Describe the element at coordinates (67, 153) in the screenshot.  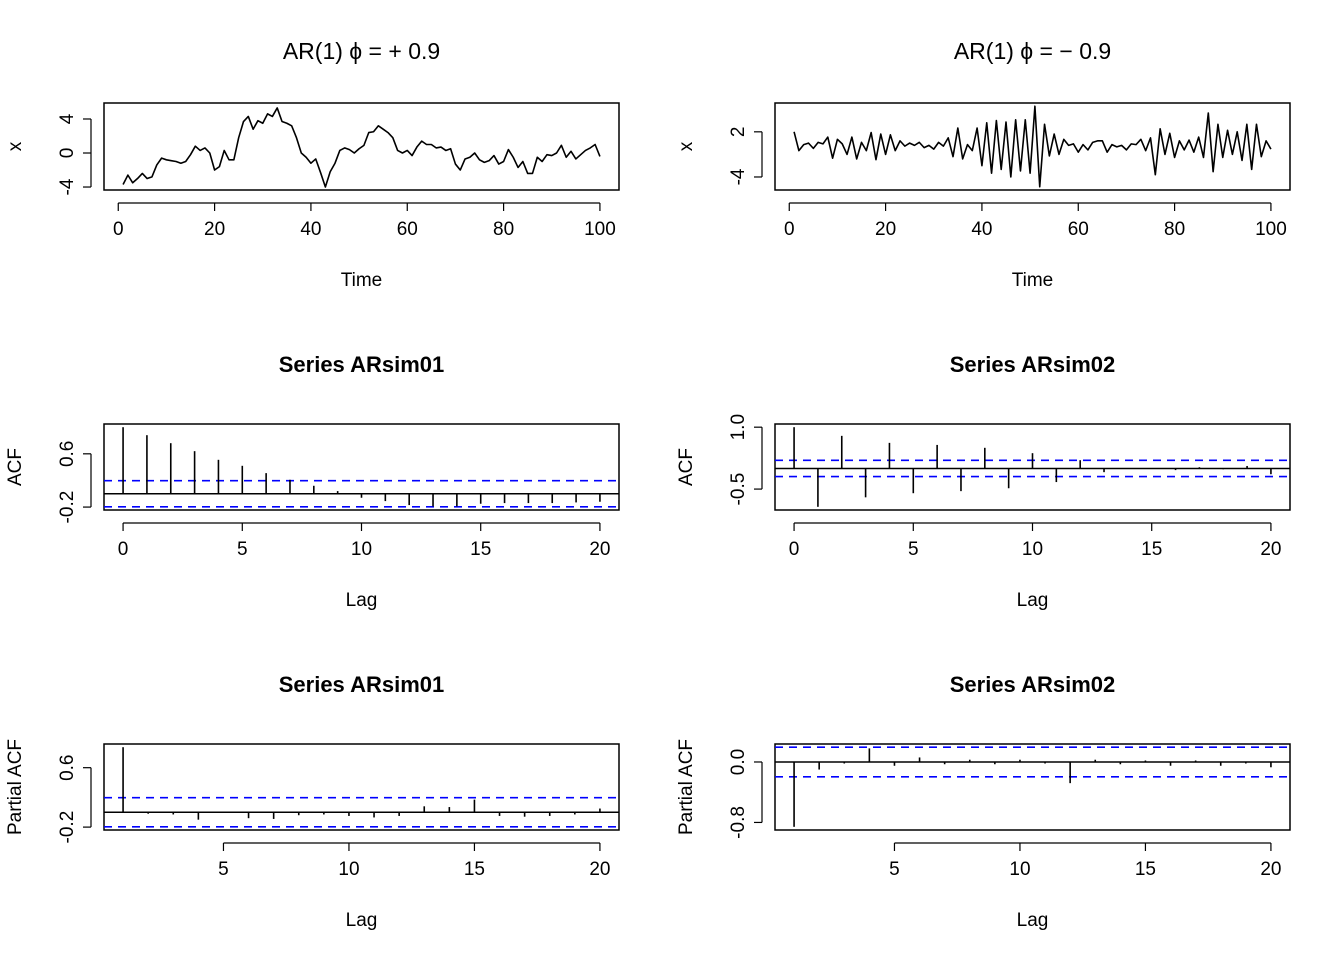
I see `y-tick-label: 0` at that location.